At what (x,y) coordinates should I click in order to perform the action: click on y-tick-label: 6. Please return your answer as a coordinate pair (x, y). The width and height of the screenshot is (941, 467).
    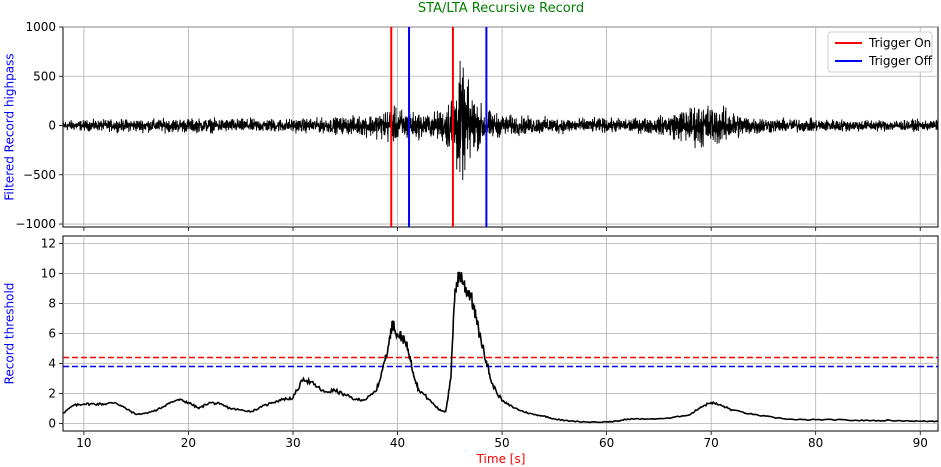
    Looking at the image, I should click on (52, 334).